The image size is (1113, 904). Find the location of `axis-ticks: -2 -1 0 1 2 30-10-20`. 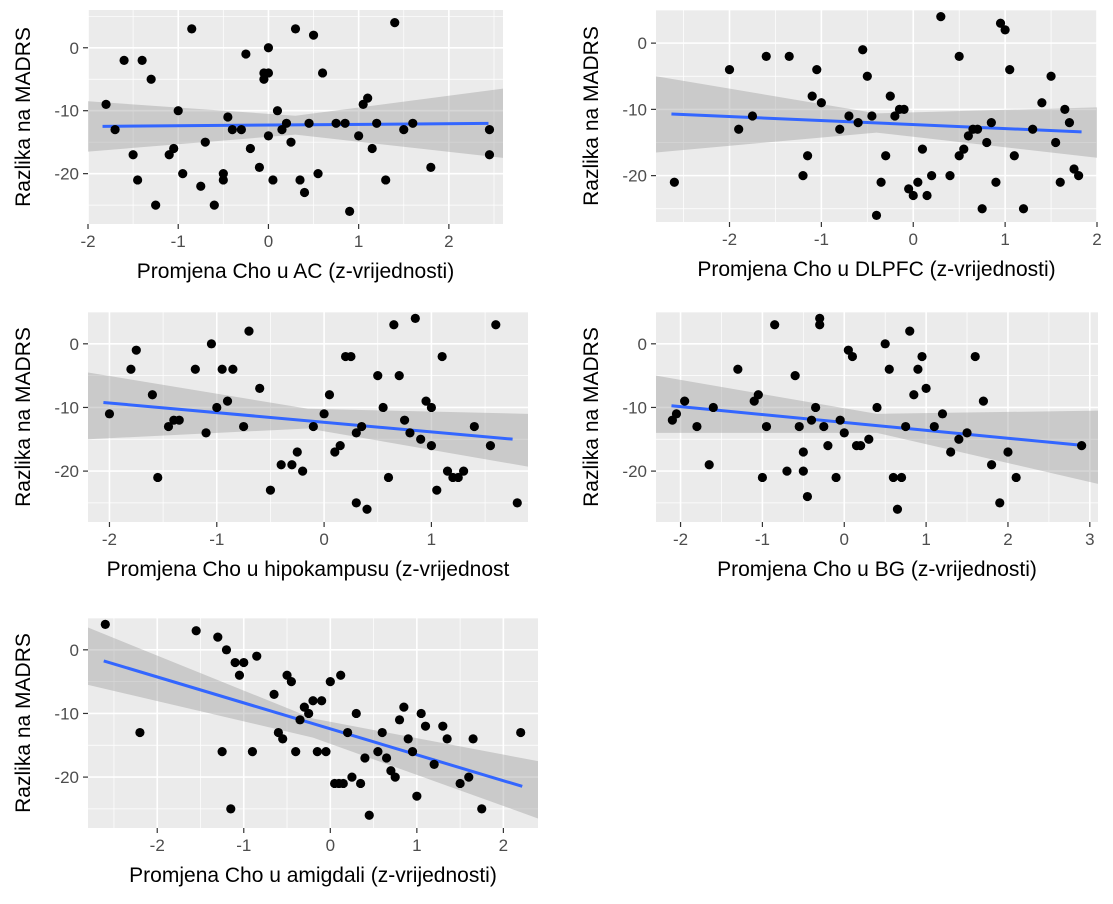

axis-ticks: -2 -1 0 1 2 30-10-20 is located at coordinates (858, 442).